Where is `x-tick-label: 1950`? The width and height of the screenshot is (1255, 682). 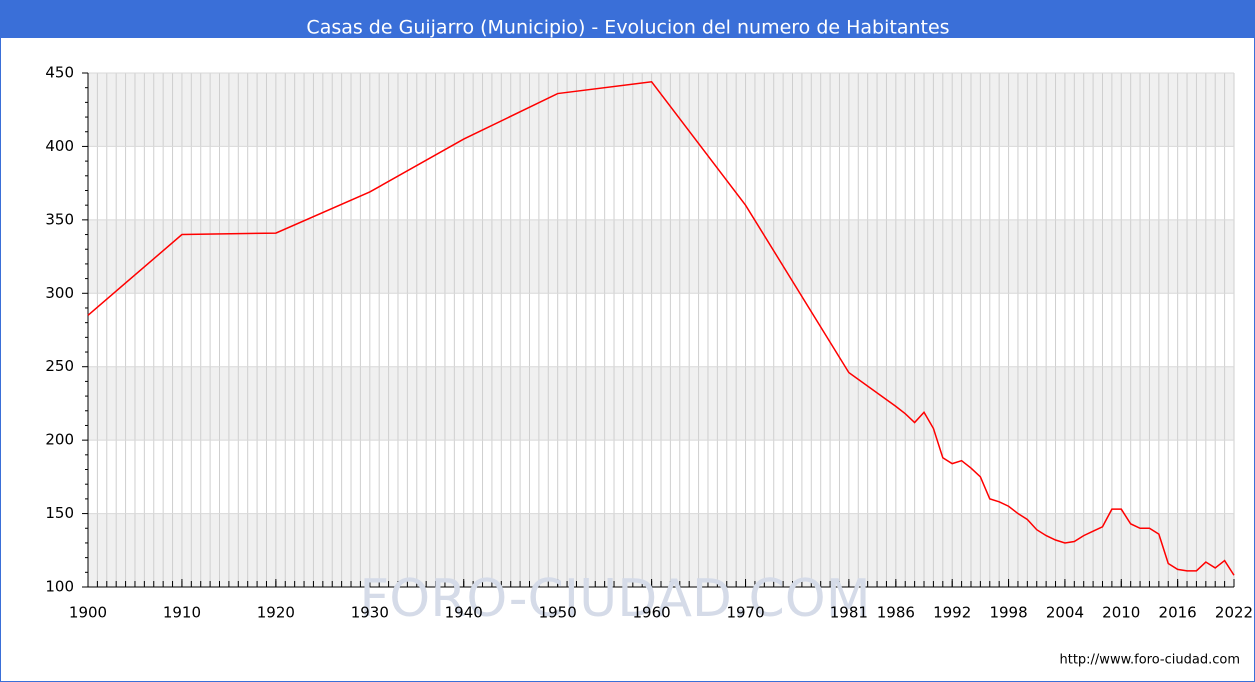 x-tick-label: 1950 is located at coordinates (558, 613).